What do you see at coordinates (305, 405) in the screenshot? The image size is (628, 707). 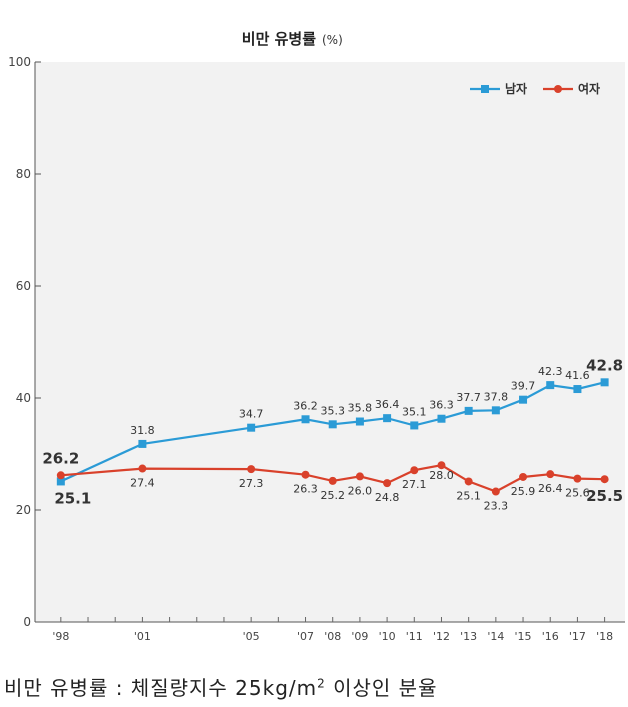 I see `data-label-male: 36.2` at bounding box center [305, 405].